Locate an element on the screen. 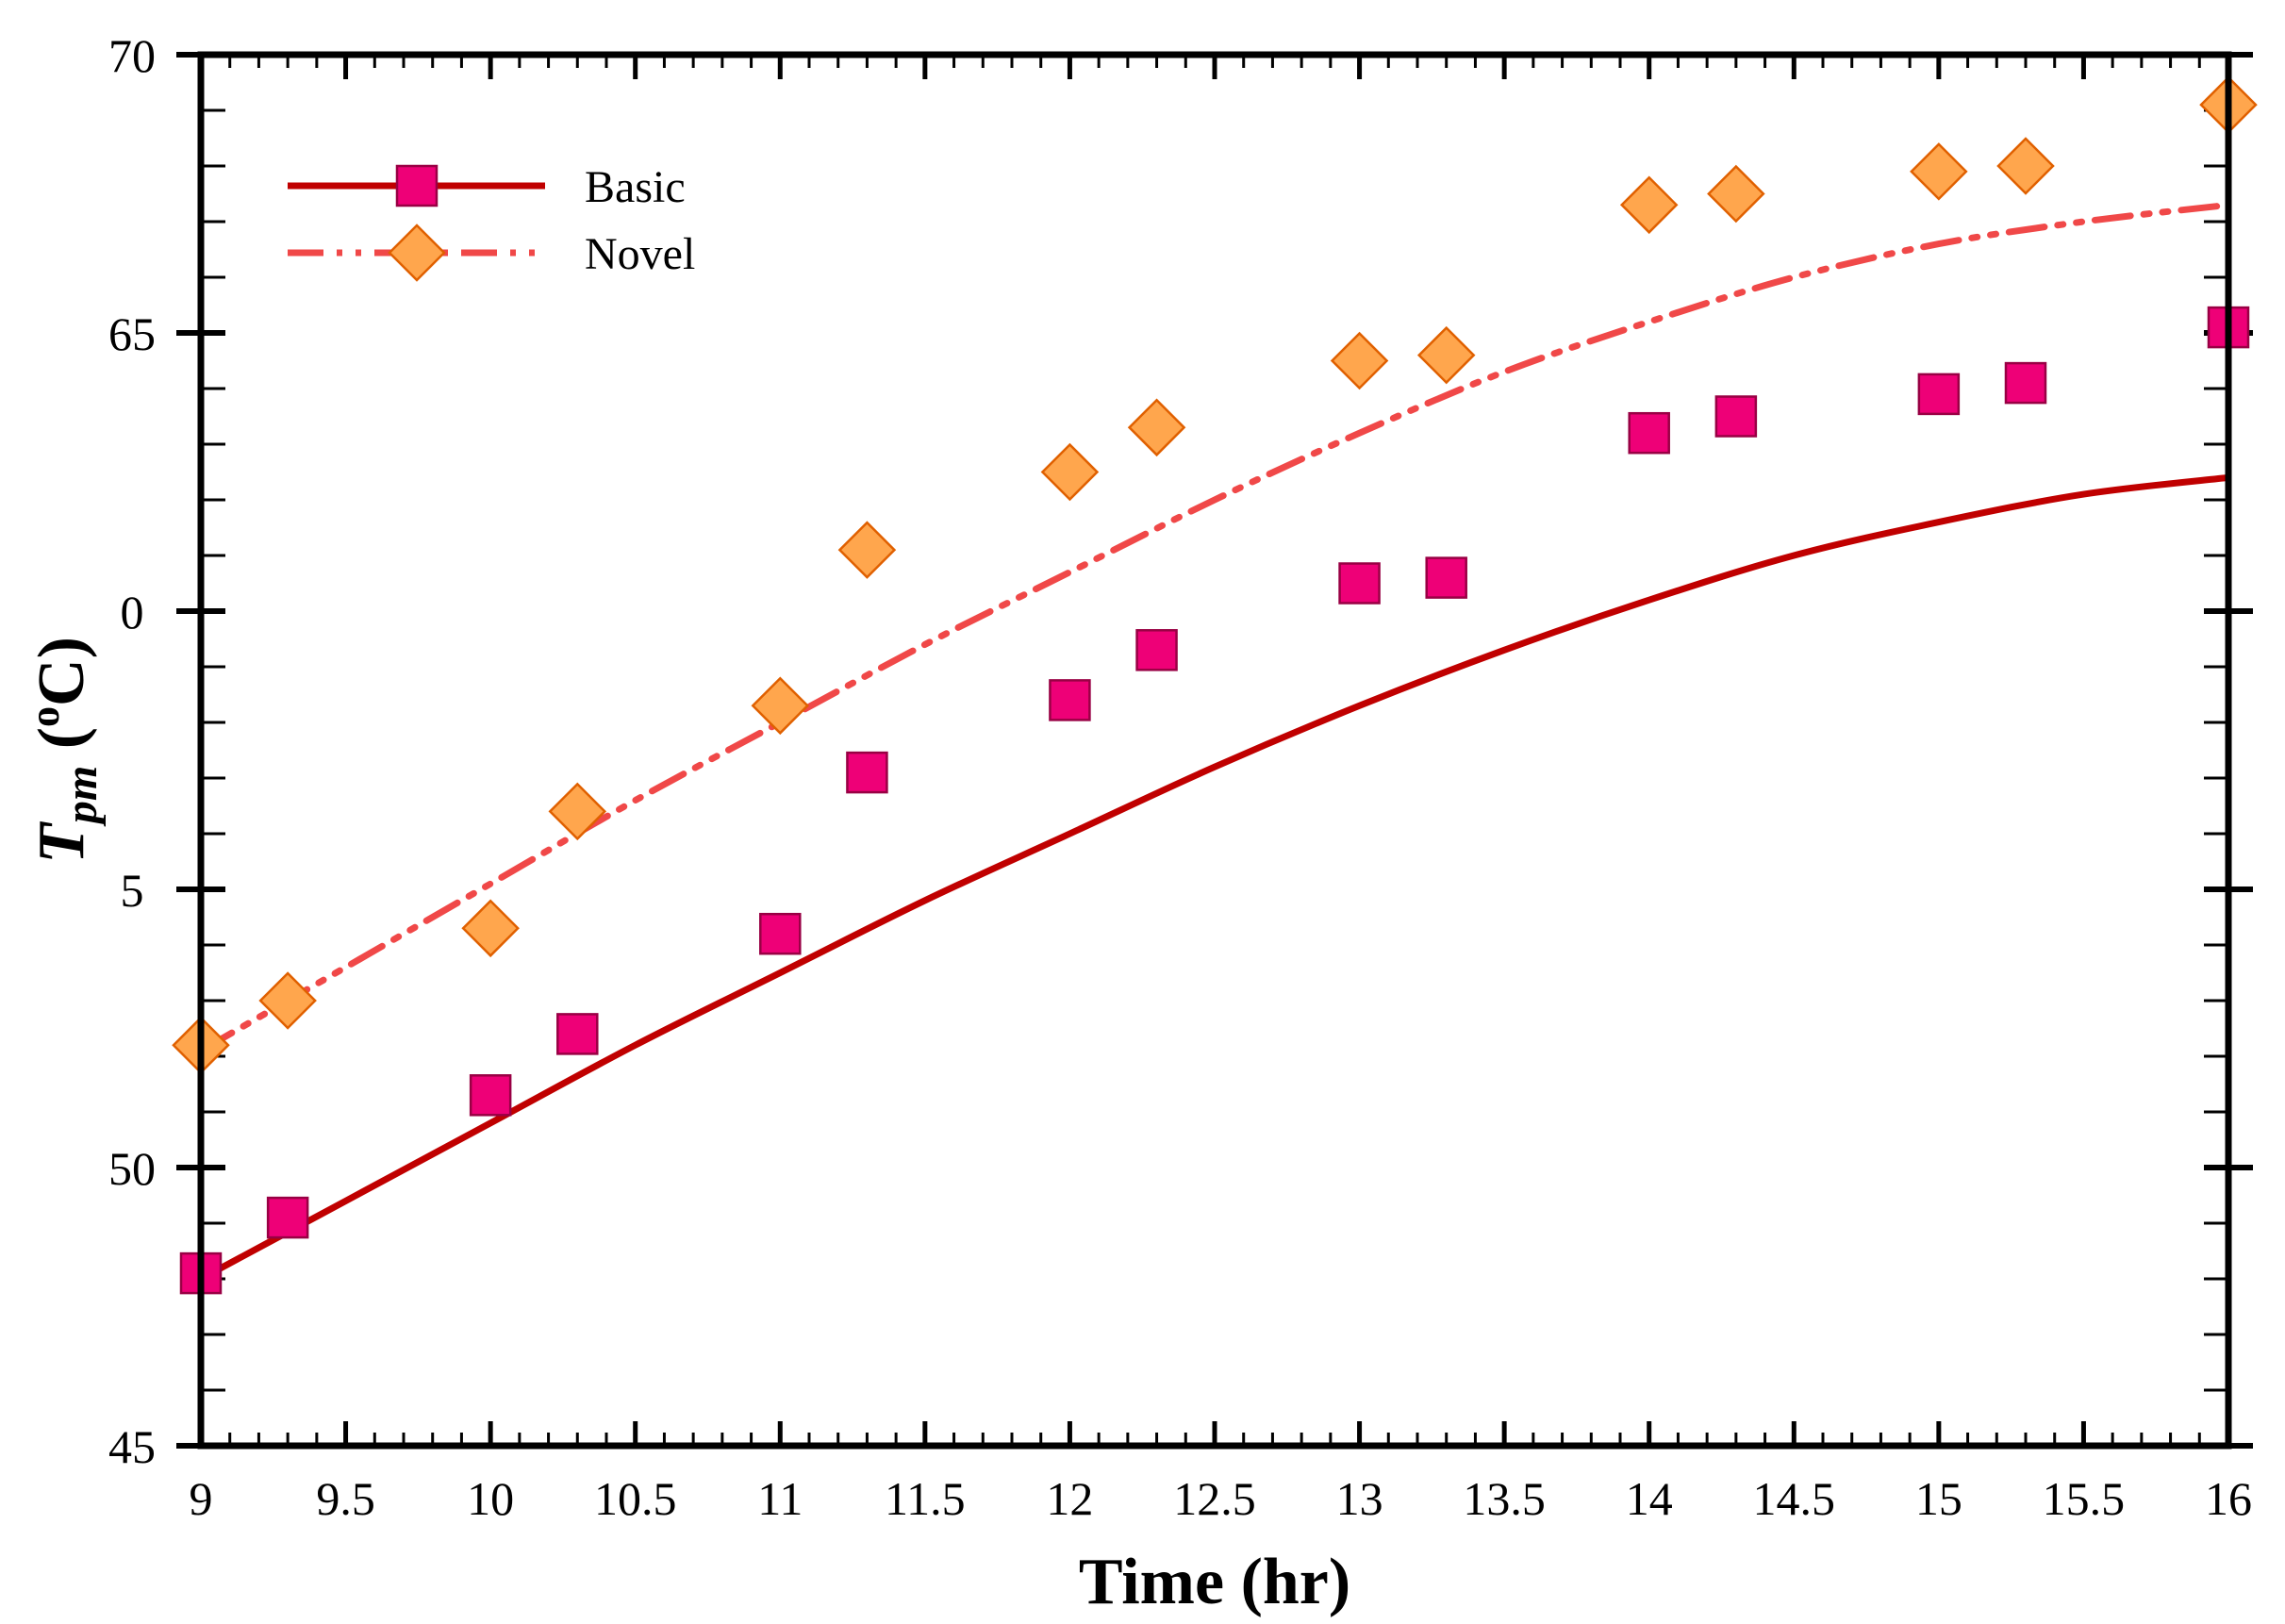 This screenshot has width=2285, height=1624. x-tick-label: 10 is located at coordinates (491, 1498).